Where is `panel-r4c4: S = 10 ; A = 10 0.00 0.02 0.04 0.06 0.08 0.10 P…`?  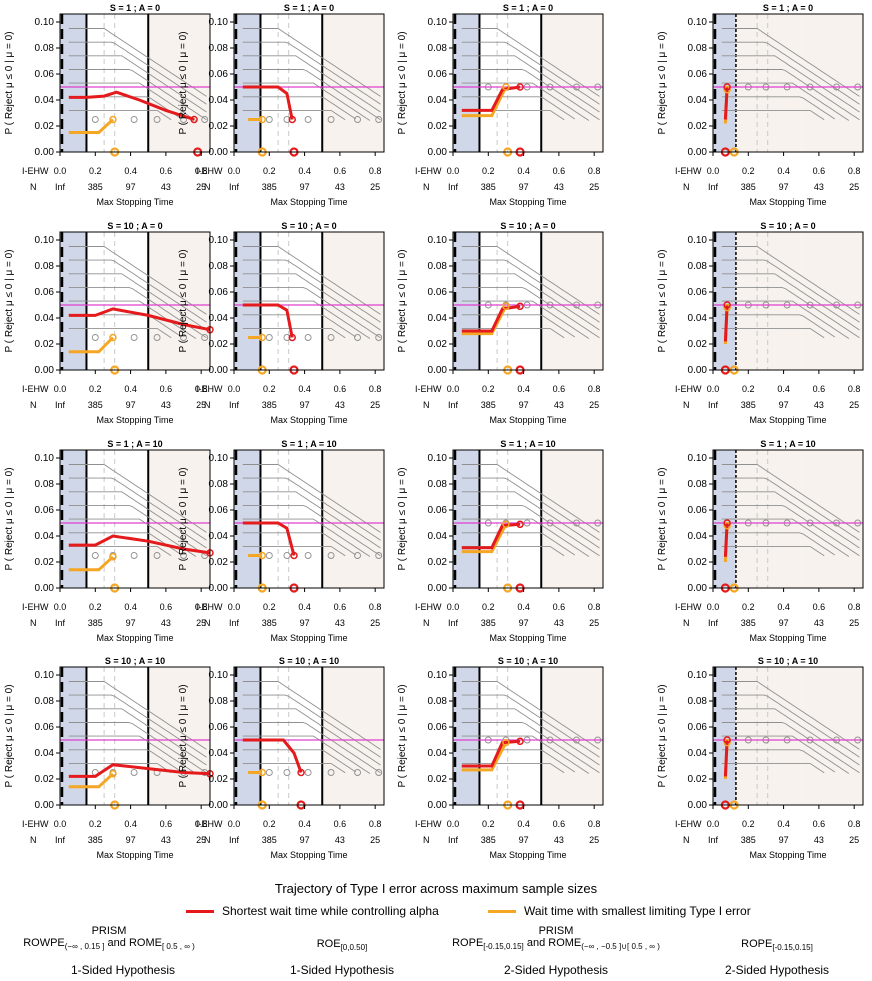 panel-r4c4: S = 10 ; A = 10 0.00 0.02 0.04 0.06 0.08 0.10 P… is located at coordinates (760, 758).